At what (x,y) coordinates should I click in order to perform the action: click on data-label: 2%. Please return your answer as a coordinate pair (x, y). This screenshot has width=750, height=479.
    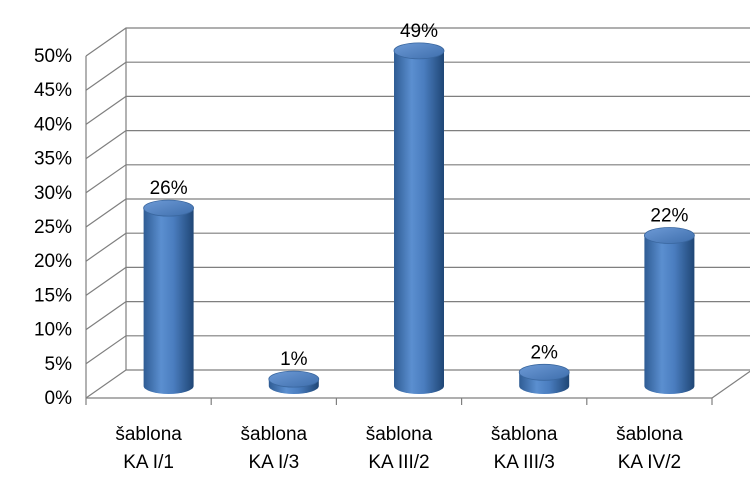
    Looking at the image, I should click on (544, 352).